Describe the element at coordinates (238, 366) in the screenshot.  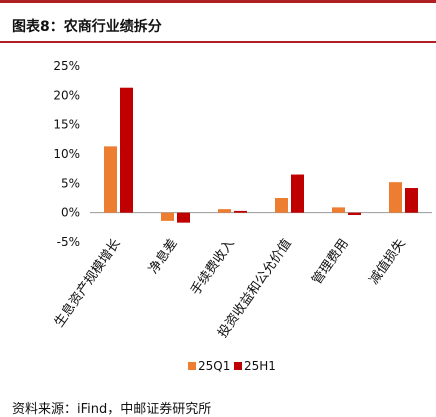
I see `legend-swatch-25h1` at that location.